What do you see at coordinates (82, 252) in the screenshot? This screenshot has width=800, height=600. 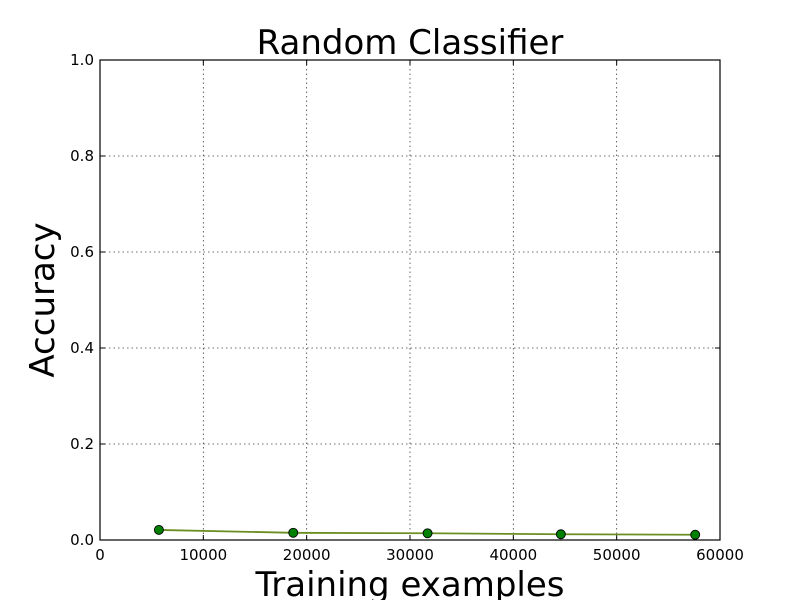 I see `y-tick-label: 0.6` at bounding box center [82, 252].